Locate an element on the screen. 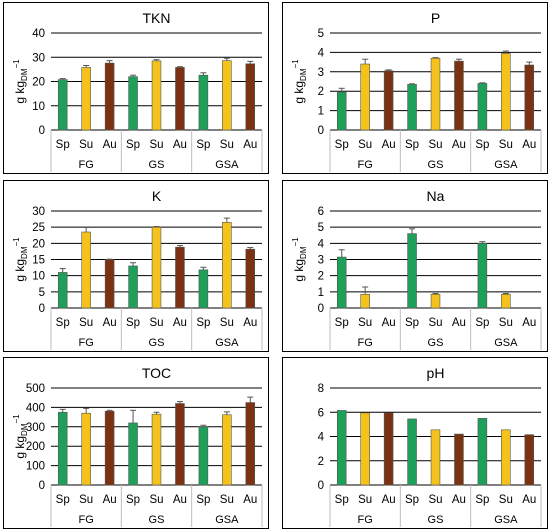 Image resolution: width=550 pixels, height=531 pixels. y-tick-label: 100 is located at coordinates (35, 467).